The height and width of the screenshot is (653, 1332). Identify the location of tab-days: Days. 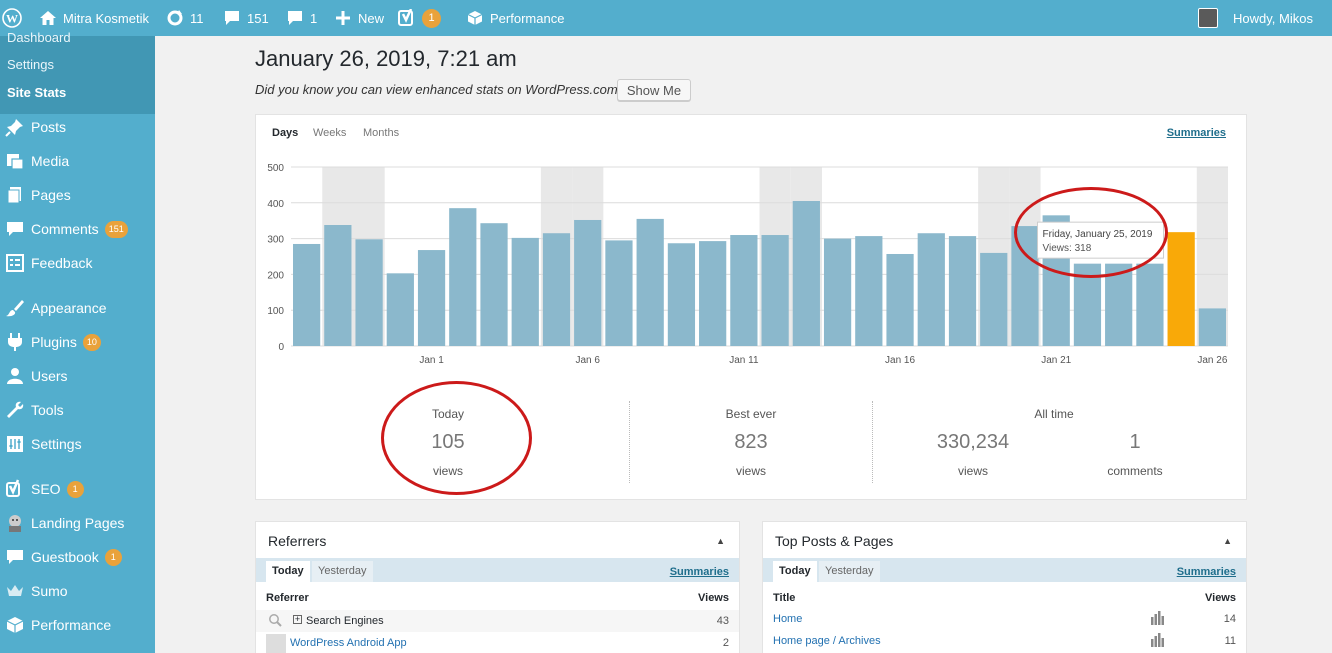
(285, 133).